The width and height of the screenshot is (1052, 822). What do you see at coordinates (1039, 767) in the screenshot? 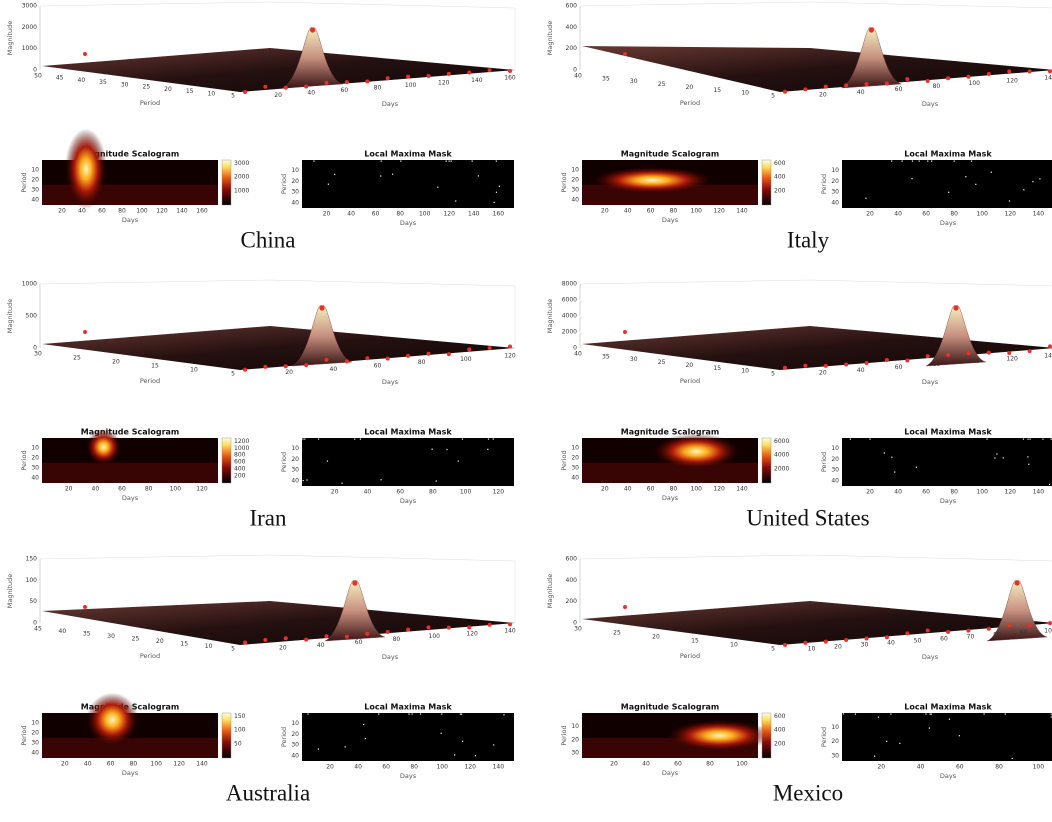
I see `mask-x-tick: 100` at bounding box center [1039, 767].